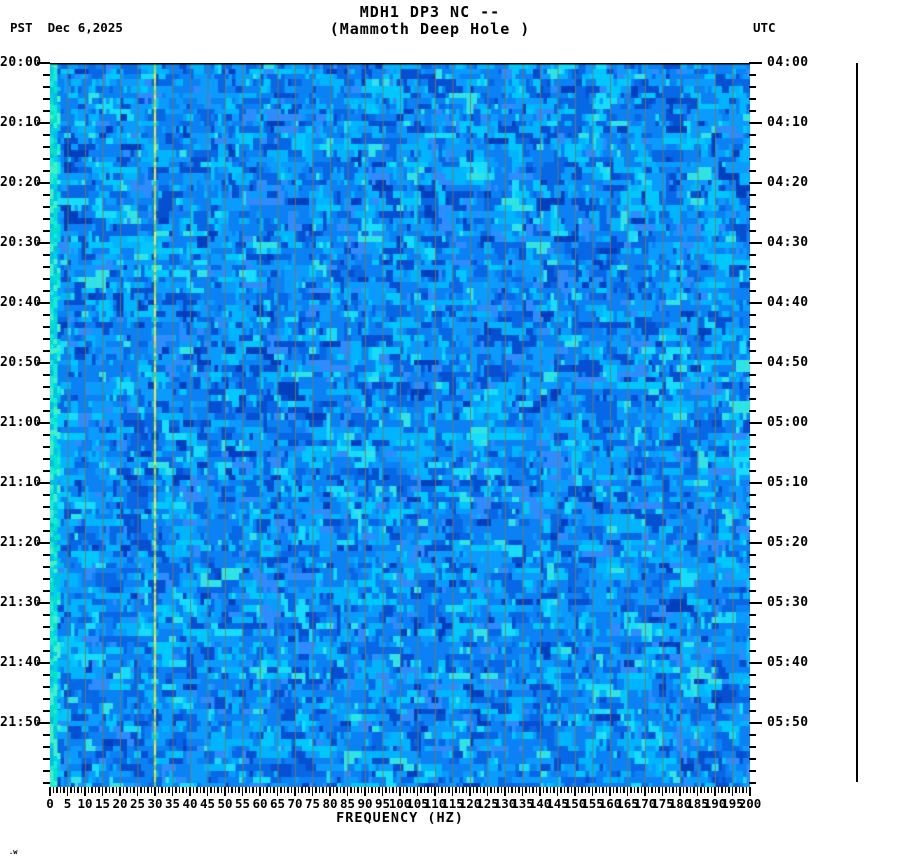 The height and width of the screenshot is (864, 902). What do you see at coordinates (382, 803) in the screenshot?
I see `x-axis-tick-label: 95` at bounding box center [382, 803].